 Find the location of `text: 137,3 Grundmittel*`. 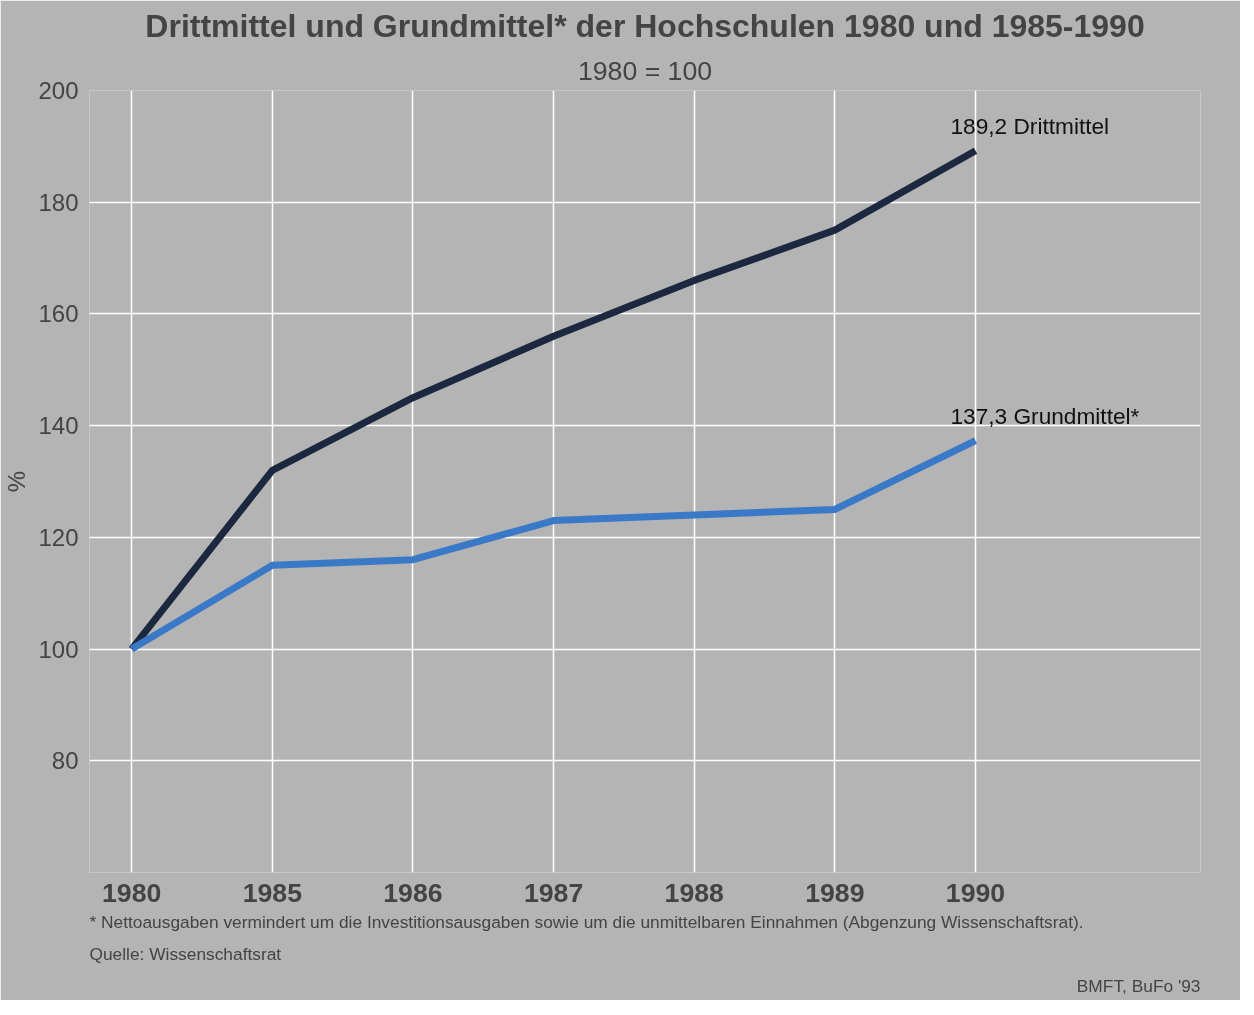

text: 137,3 Grundmittel* is located at coordinates (1045, 415).